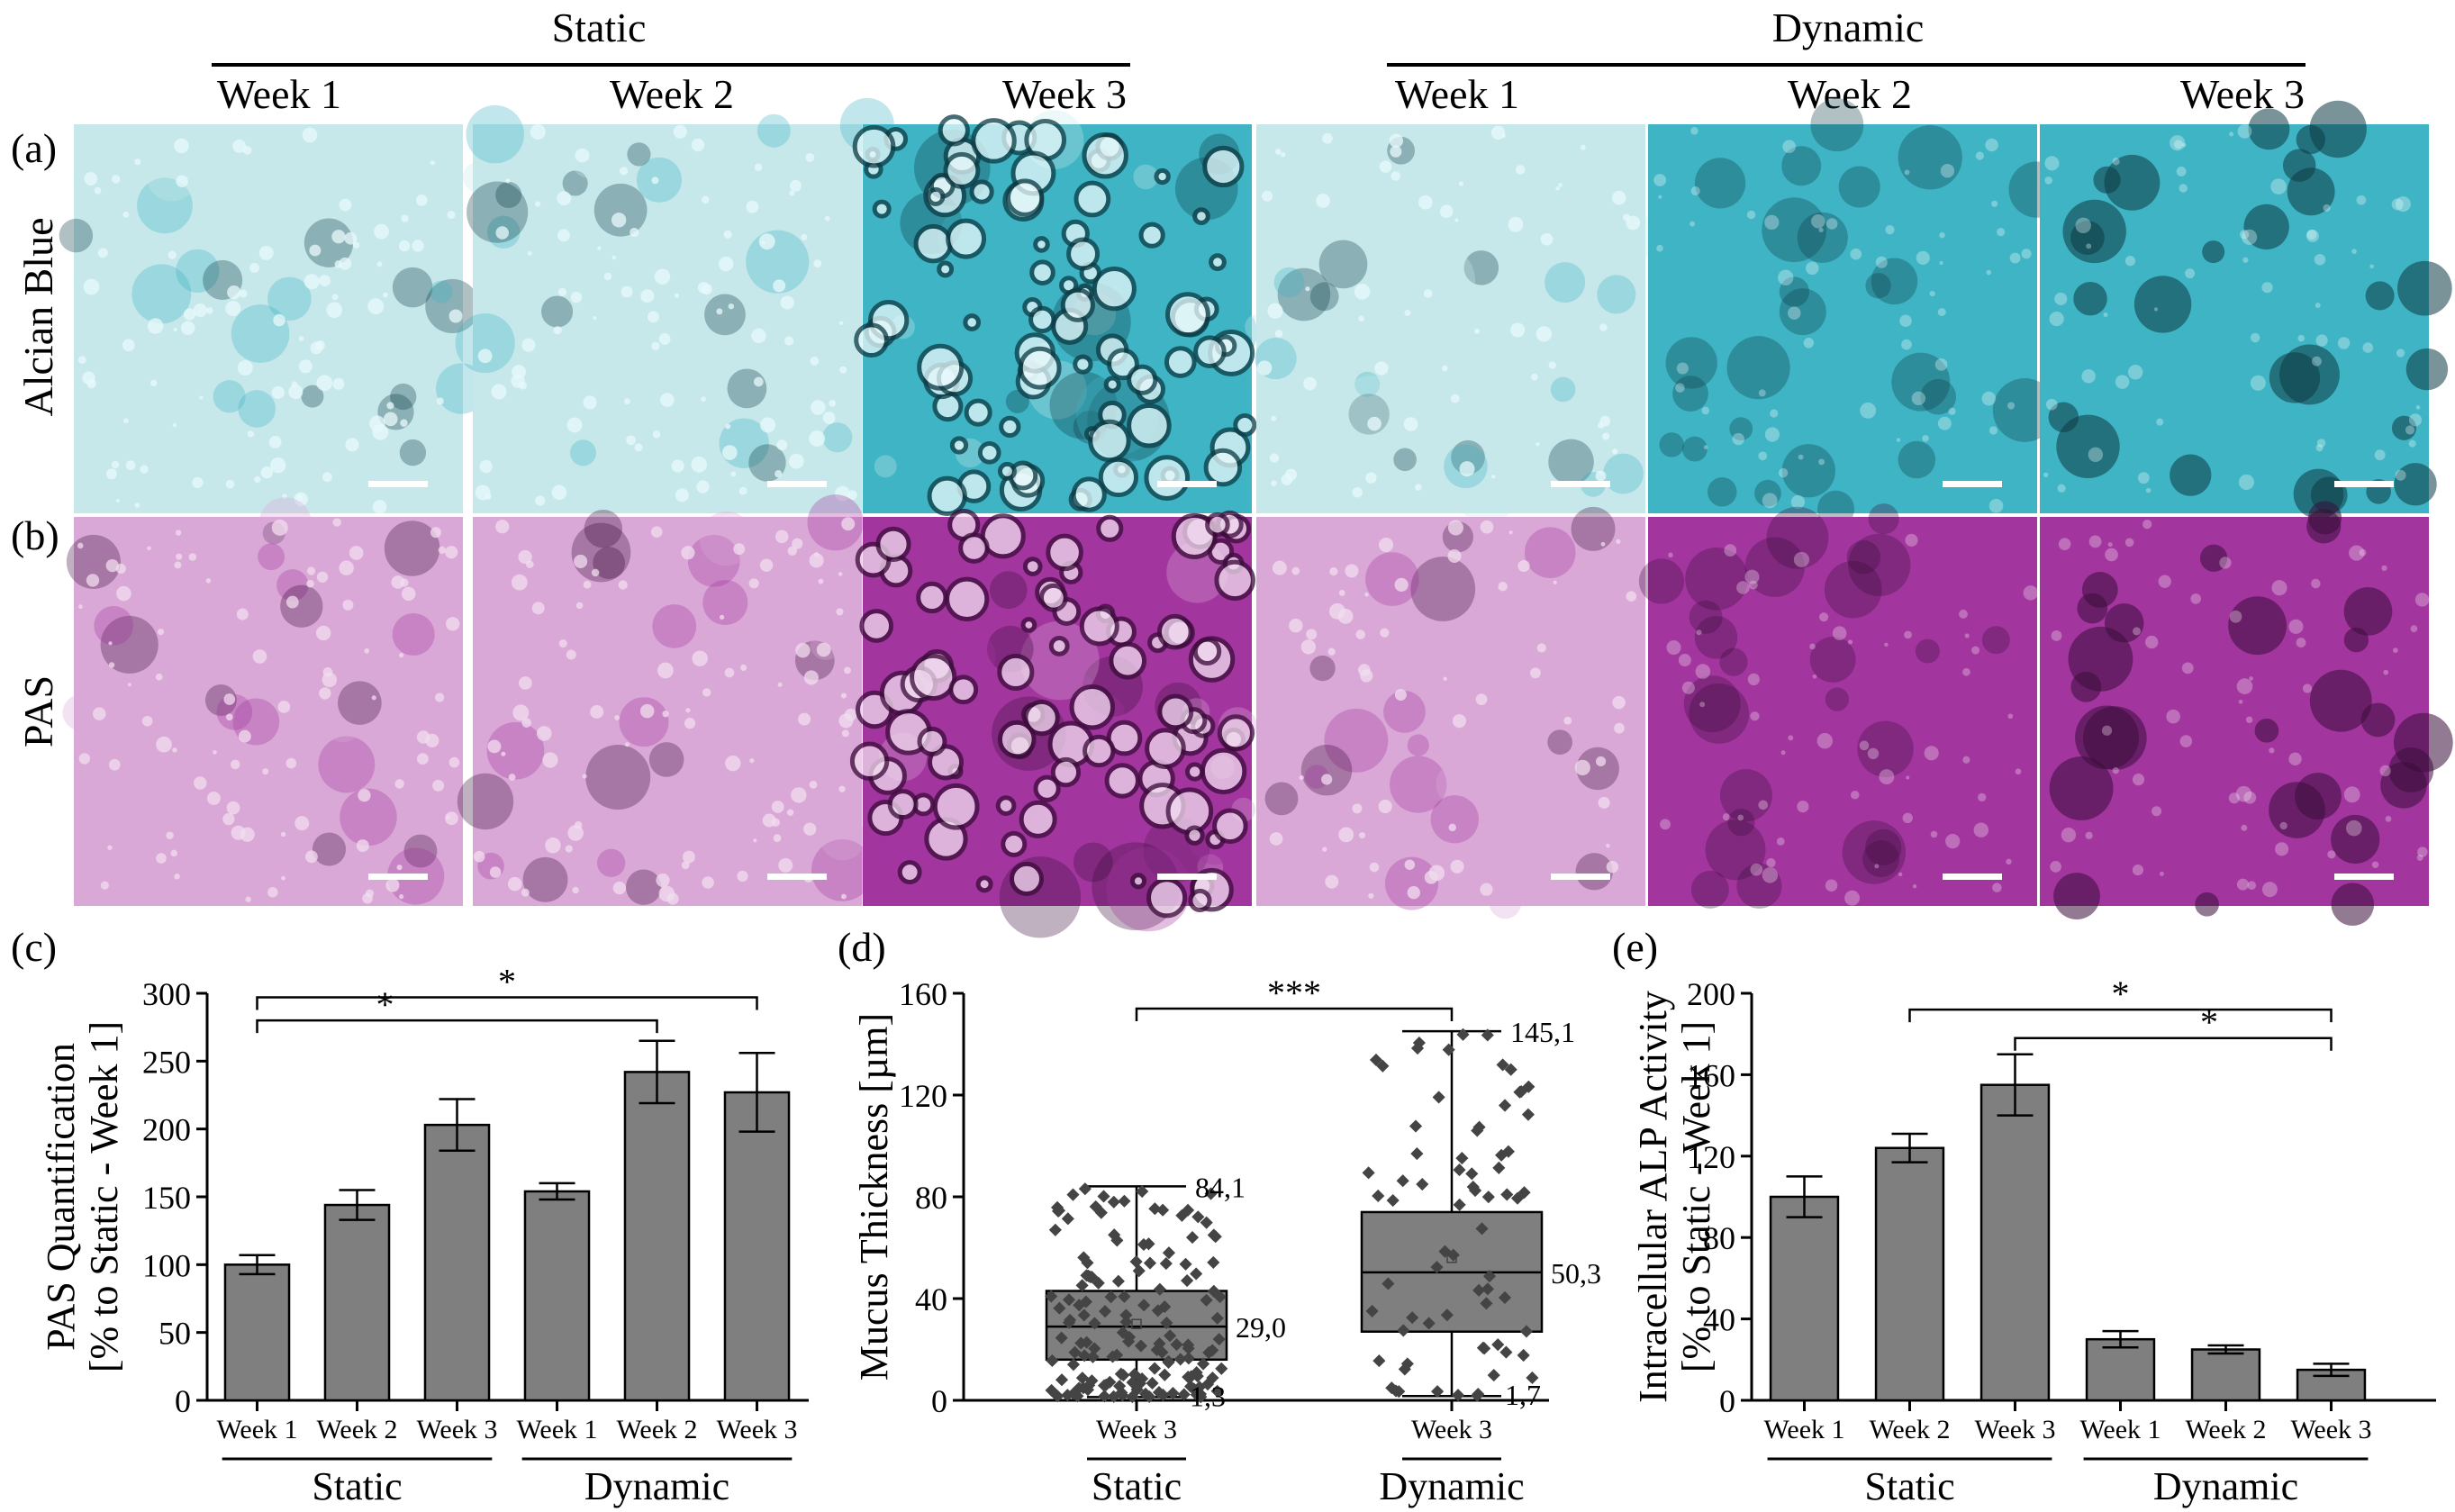 The width and height of the screenshot is (2455, 1512). Describe the element at coordinates (862, 947) in the screenshot. I see `panel-label: (d)` at that location.